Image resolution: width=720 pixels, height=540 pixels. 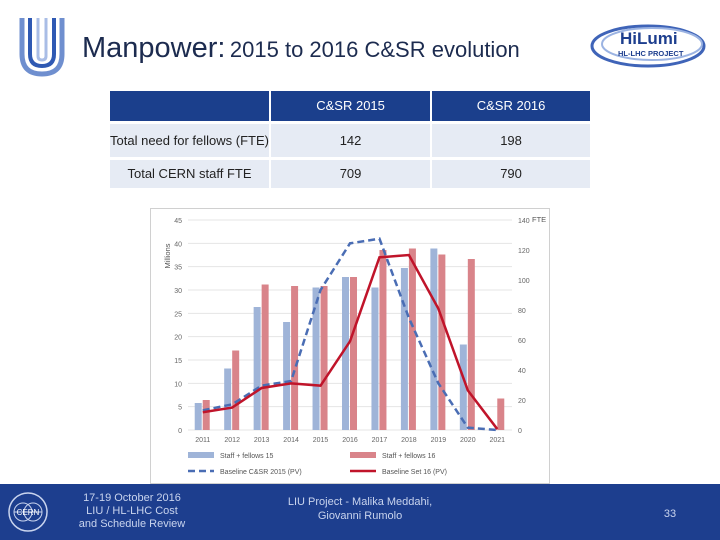 I want to click on left-tick-label: 0, so click(x=180, y=431).